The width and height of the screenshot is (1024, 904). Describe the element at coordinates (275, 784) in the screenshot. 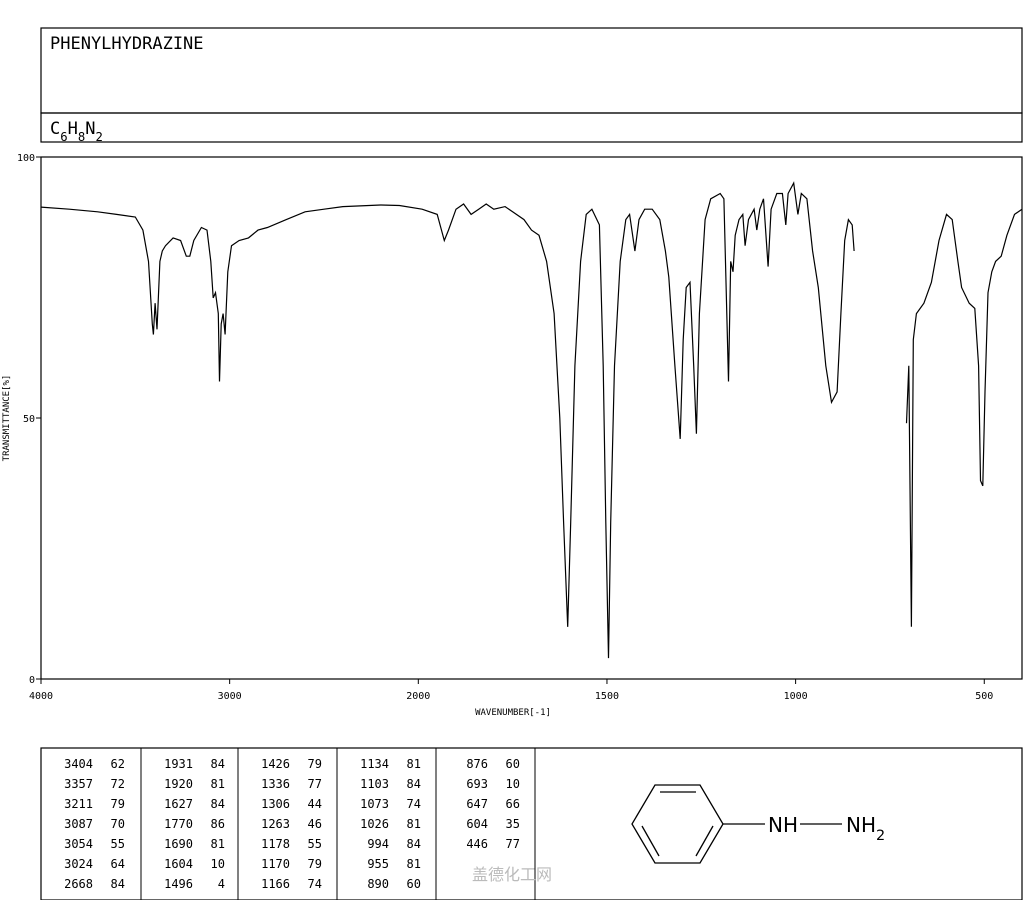

I see `peak-wavenumber: 1336` at that location.